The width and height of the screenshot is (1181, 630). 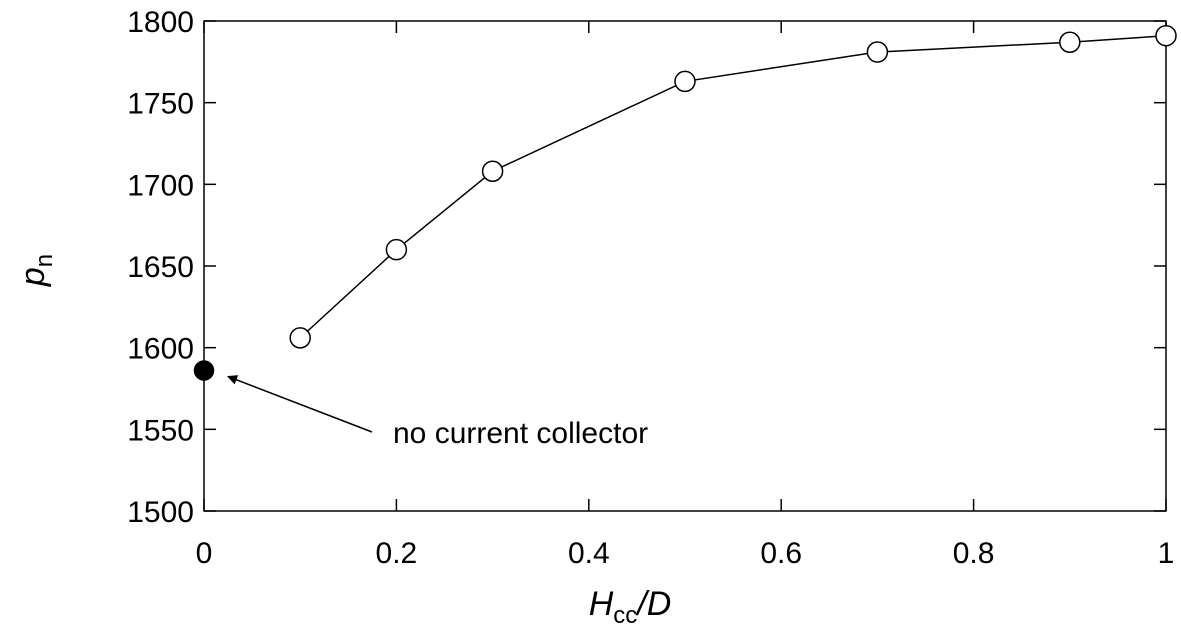 What do you see at coordinates (160, 267) in the screenshot?
I see `y-tick-label: 1650` at bounding box center [160, 267].